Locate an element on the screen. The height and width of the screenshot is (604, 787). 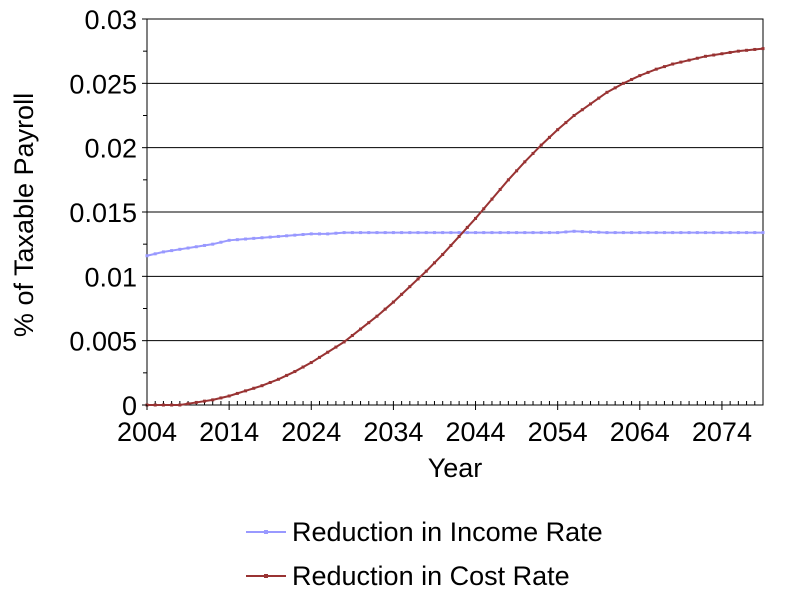
legend-swatch-marker is located at coordinates (266, 532).